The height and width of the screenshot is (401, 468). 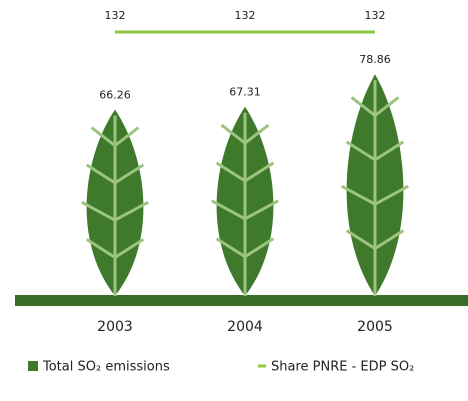 What do you see at coordinates (342, 367) in the screenshot?
I see `legend-label: Share PNRE - EDP SO₂` at bounding box center [342, 367].